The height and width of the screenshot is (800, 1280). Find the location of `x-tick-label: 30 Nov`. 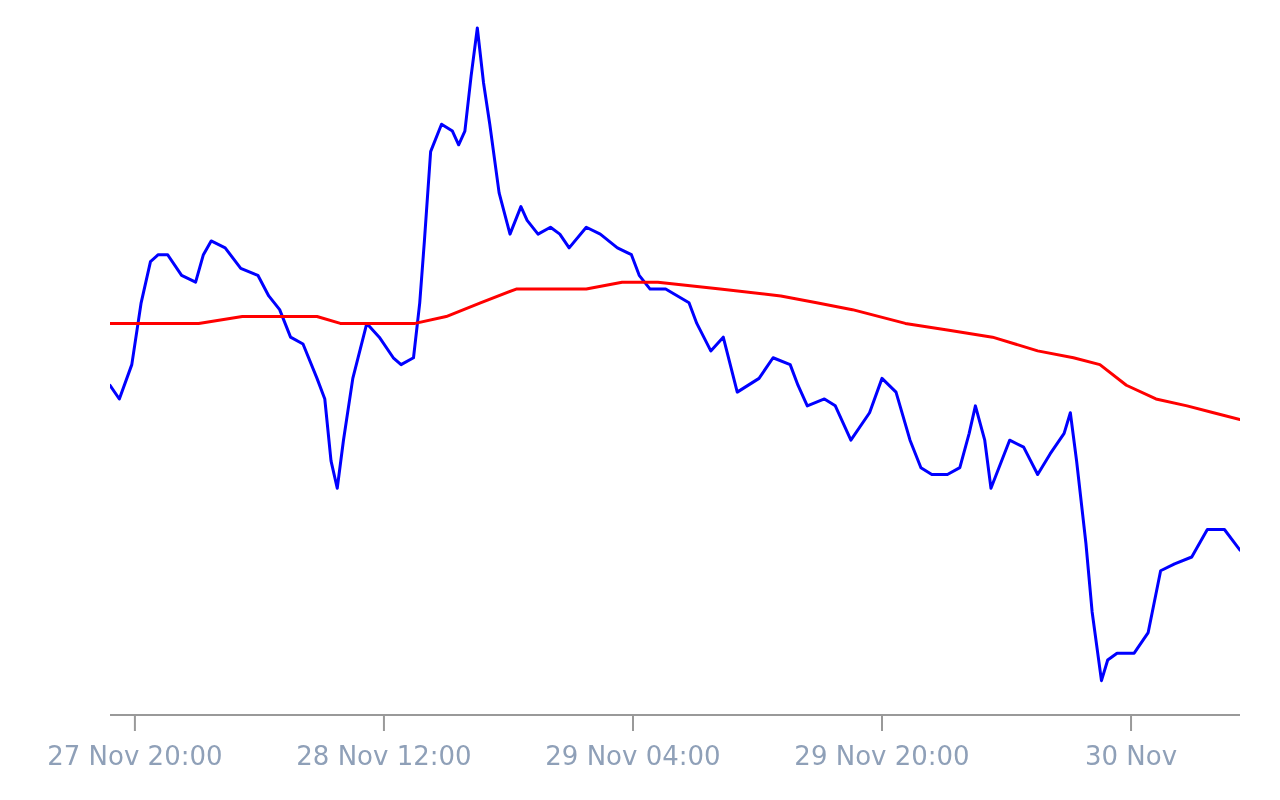

x-tick-label: 30 Nov is located at coordinates (1131, 756).